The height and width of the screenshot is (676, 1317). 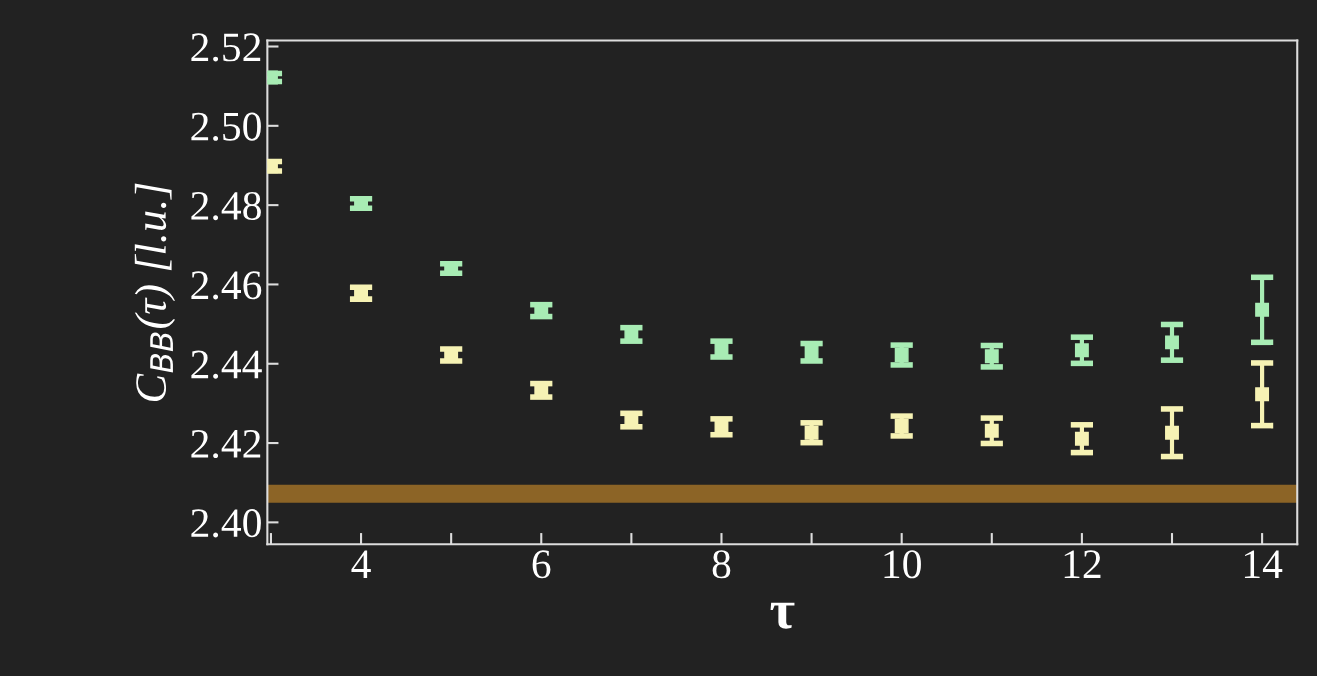 What do you see at coordinates (226, 364) in the screenshot?
I see `y-tick-label: 2.44` at bounding box center [226, 364].